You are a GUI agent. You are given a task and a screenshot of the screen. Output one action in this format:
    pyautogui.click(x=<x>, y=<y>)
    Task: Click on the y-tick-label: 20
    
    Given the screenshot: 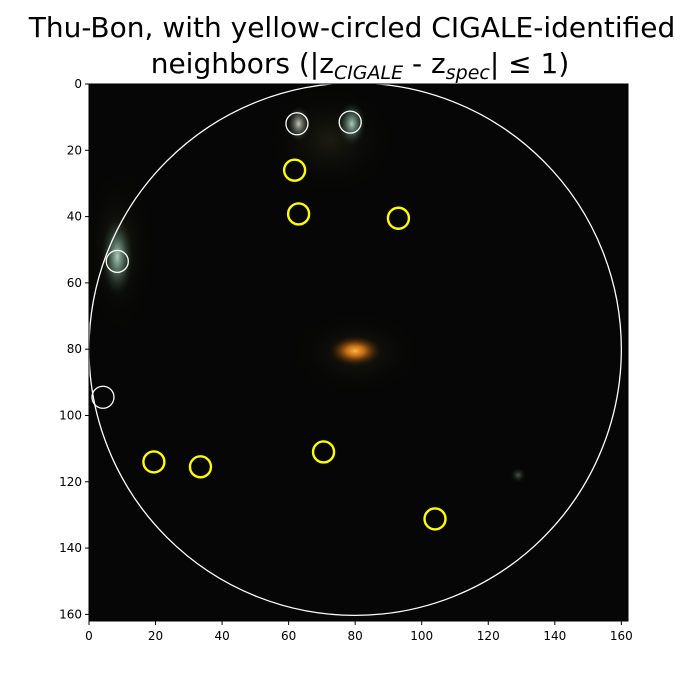 What is the action you would take?
    pyautogui.click(x=74, y=150)
    